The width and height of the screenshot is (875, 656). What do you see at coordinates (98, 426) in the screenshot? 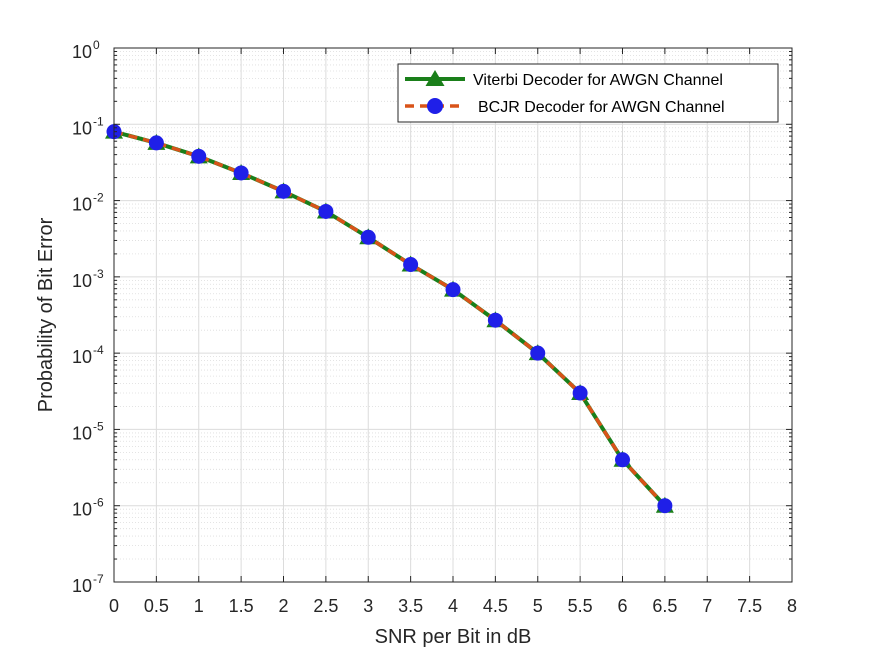
I see `y-tick-exponent: -5` at bounding box center [98, 426].